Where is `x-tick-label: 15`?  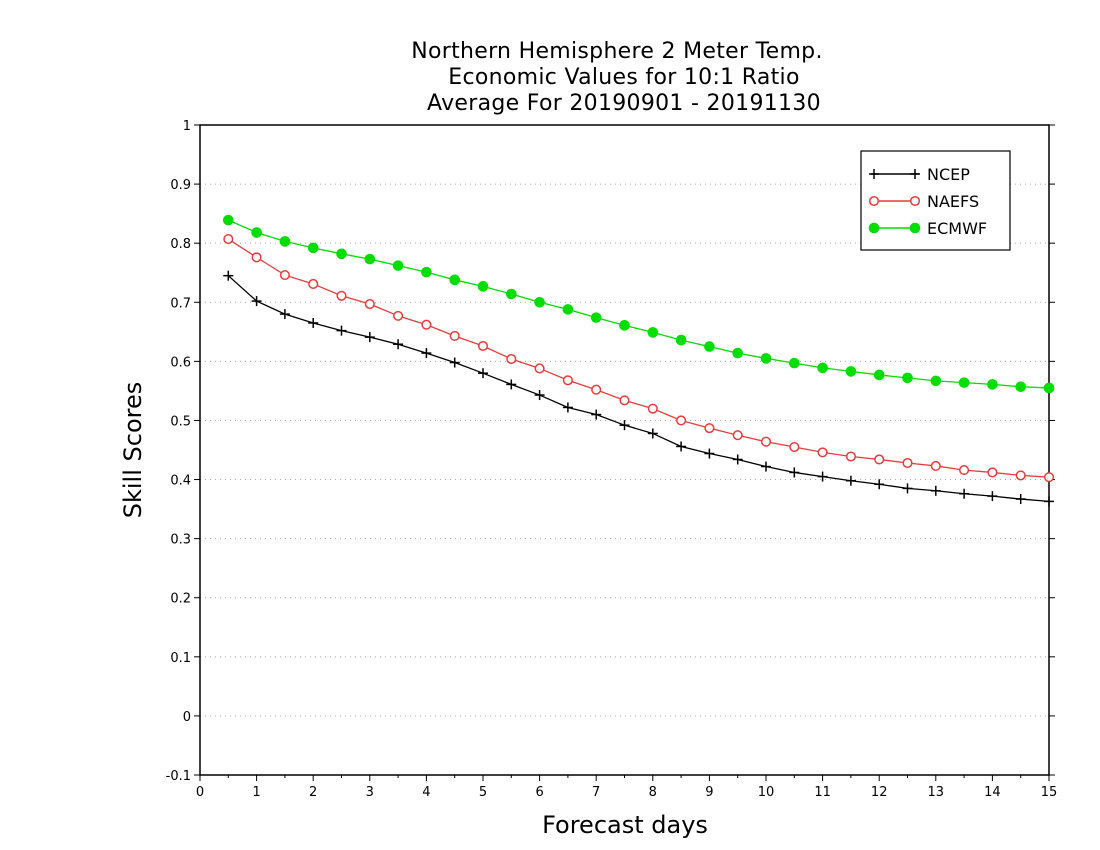 x-tick-label: 15 is located at coordinates (1049, 792).